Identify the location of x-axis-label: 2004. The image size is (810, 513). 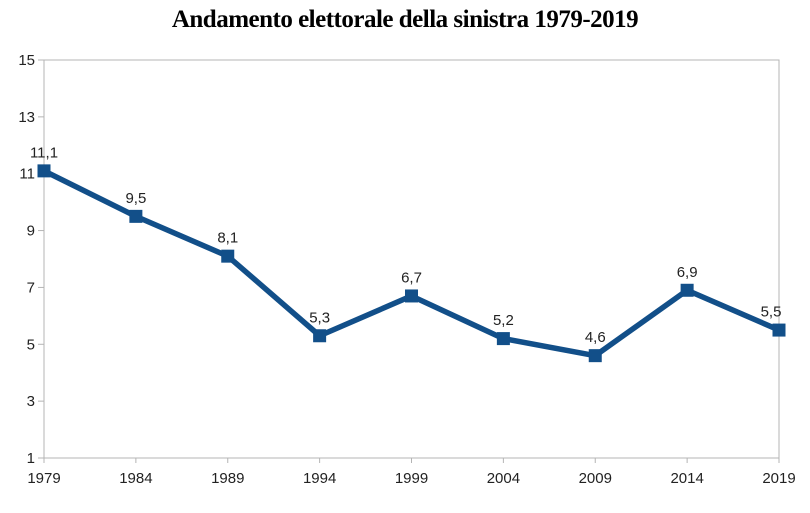
(503, 478).